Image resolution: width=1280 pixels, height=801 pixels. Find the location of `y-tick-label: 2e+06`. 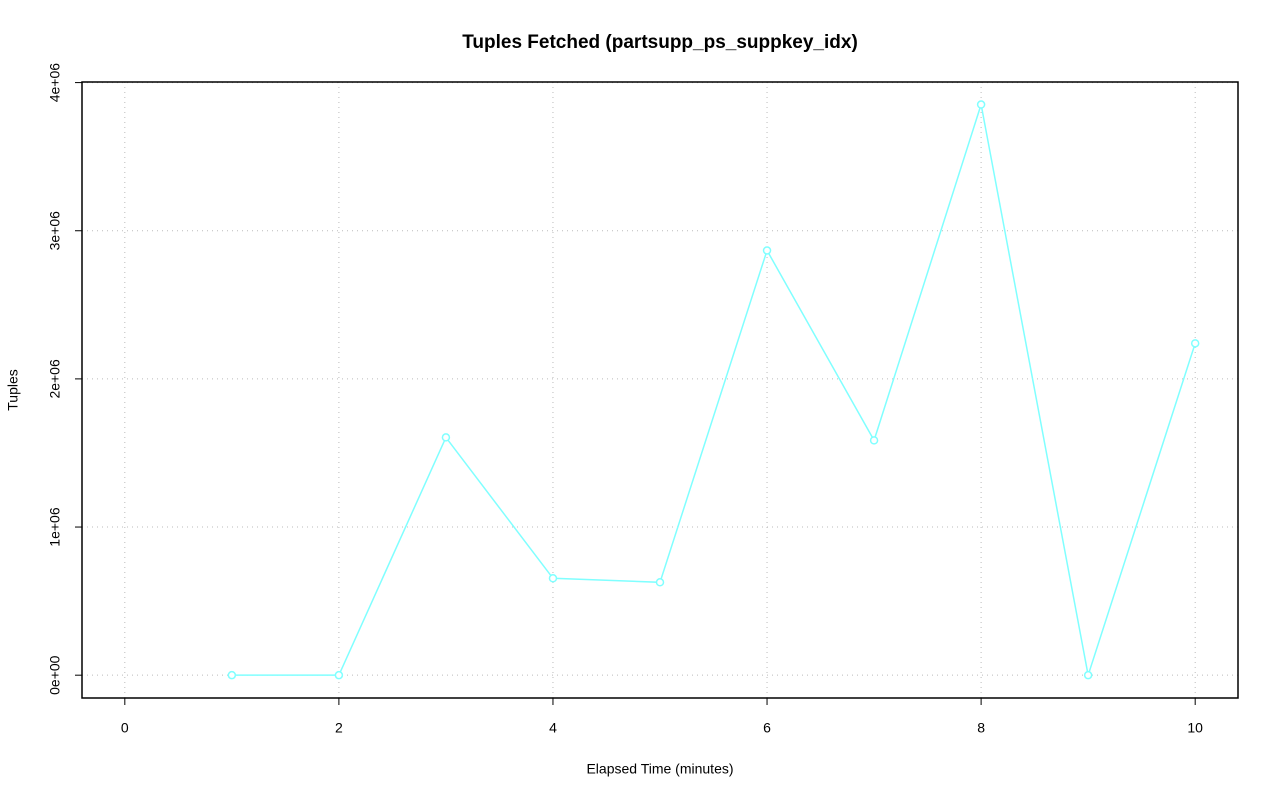

y-tick-label: 2e+06 is located at coordinates (55, 379).